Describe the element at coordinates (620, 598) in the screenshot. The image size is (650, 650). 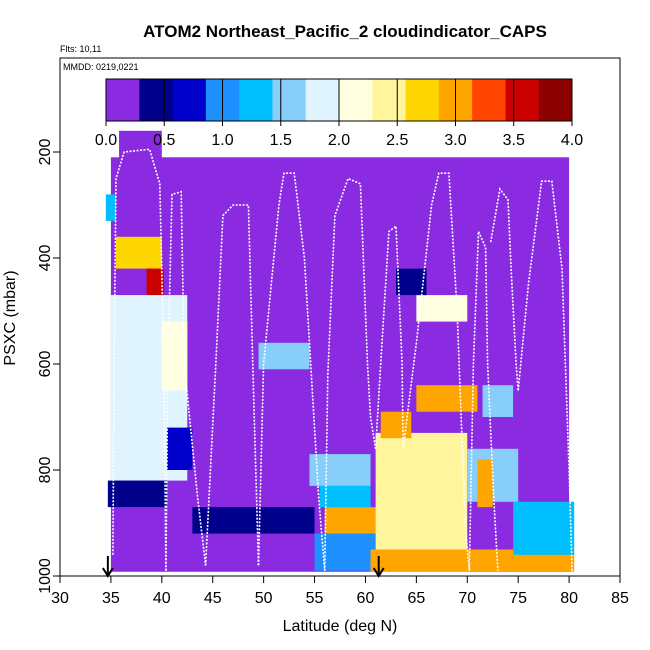
I see `x-tick-label-11: 85` at that location.